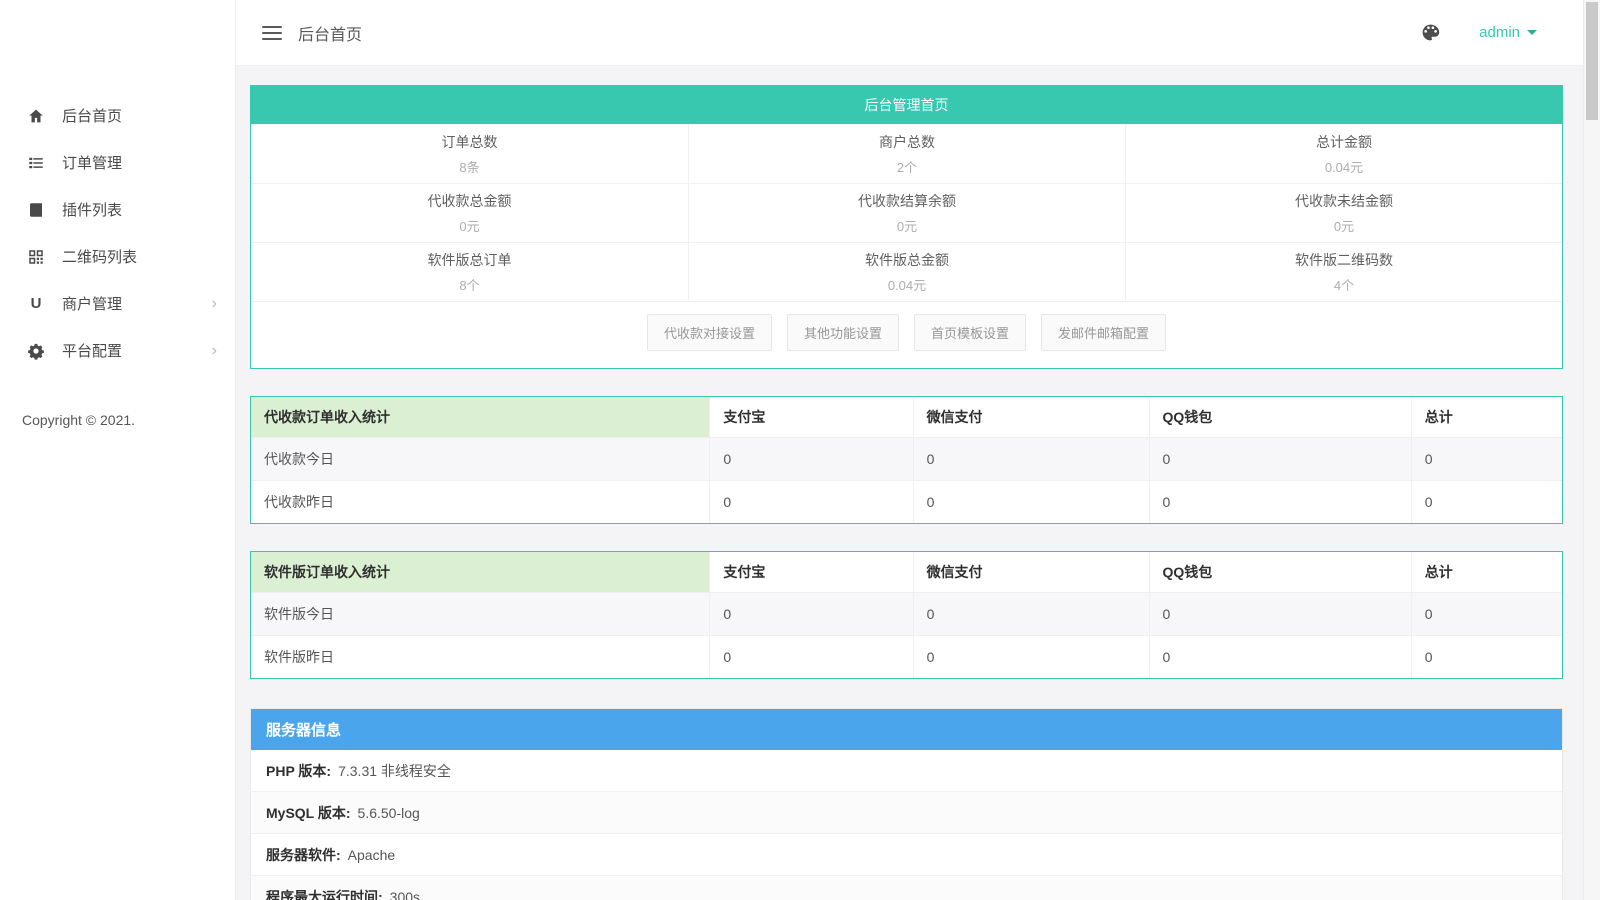  Describe the element at coordinates (906, 334) in the screenshot. I see `settings-button-bar: 代收款对接设置 其他功能设置 首页模板设置 发邮件邮箱配置` at that location.